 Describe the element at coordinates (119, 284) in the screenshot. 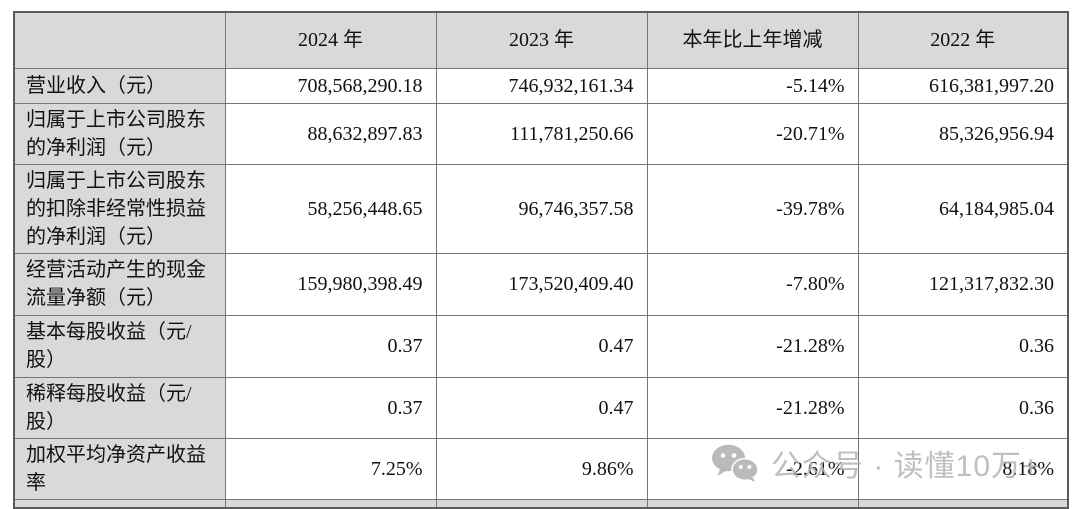

I see `row-label: 经营活动产生的现金流量净额（元）` at that location.